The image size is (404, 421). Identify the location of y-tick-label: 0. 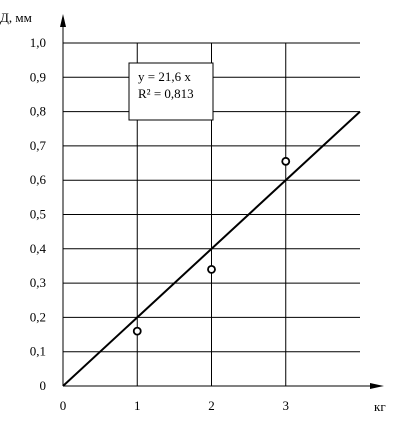
(43, 385).